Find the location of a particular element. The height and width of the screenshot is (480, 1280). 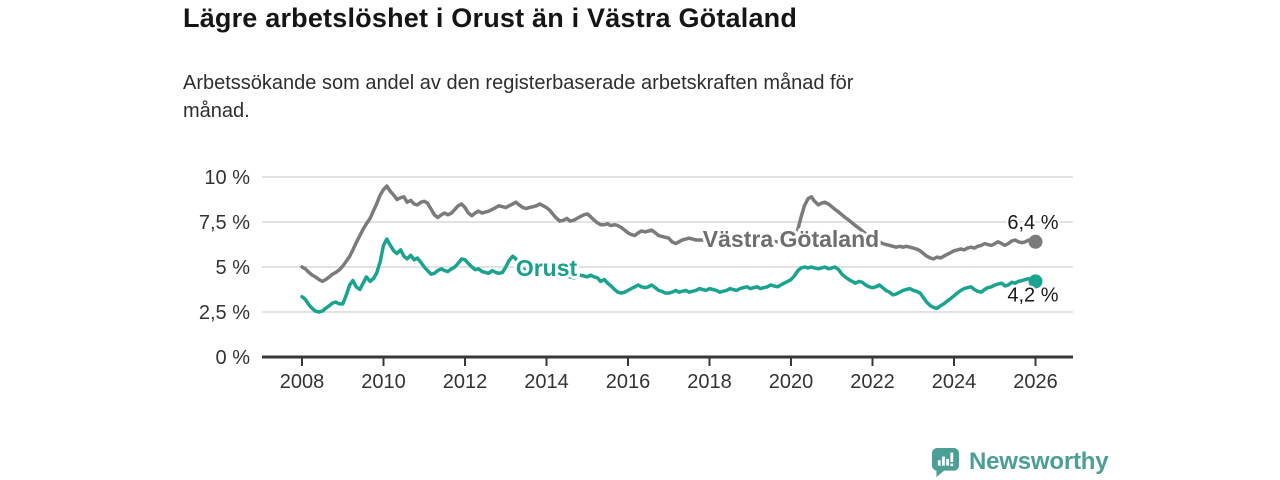

x-tick-label: 2008 is located at coordinates (302, 382).